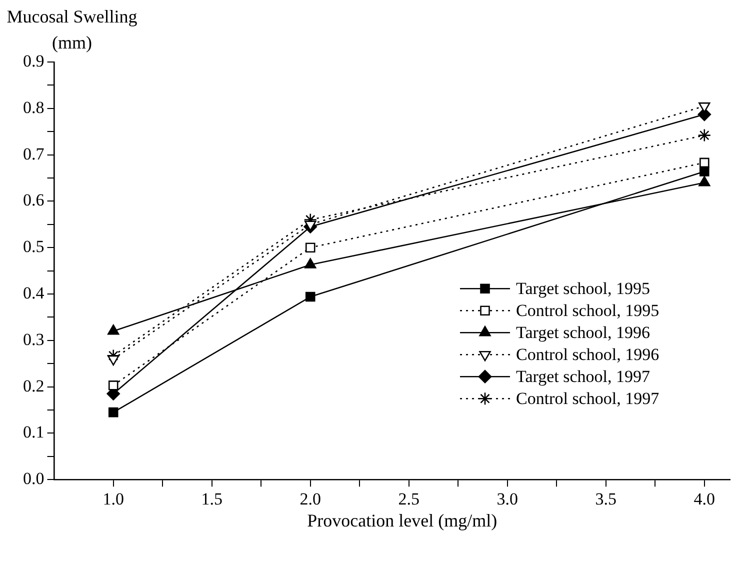 The height and width of the screenshot is (561, 750). What do you see at coordinates (409, 498) in the screenshot?
I see `x-tick-label: 2.5` at bounding box center [409, 498].